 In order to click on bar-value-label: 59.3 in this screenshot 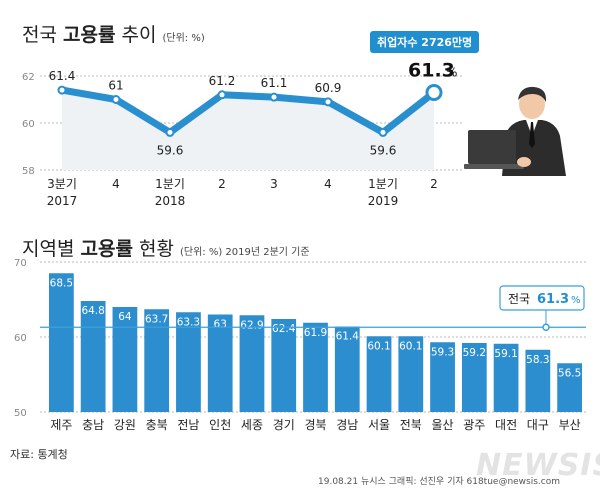, I will do `click(442, 352)`.